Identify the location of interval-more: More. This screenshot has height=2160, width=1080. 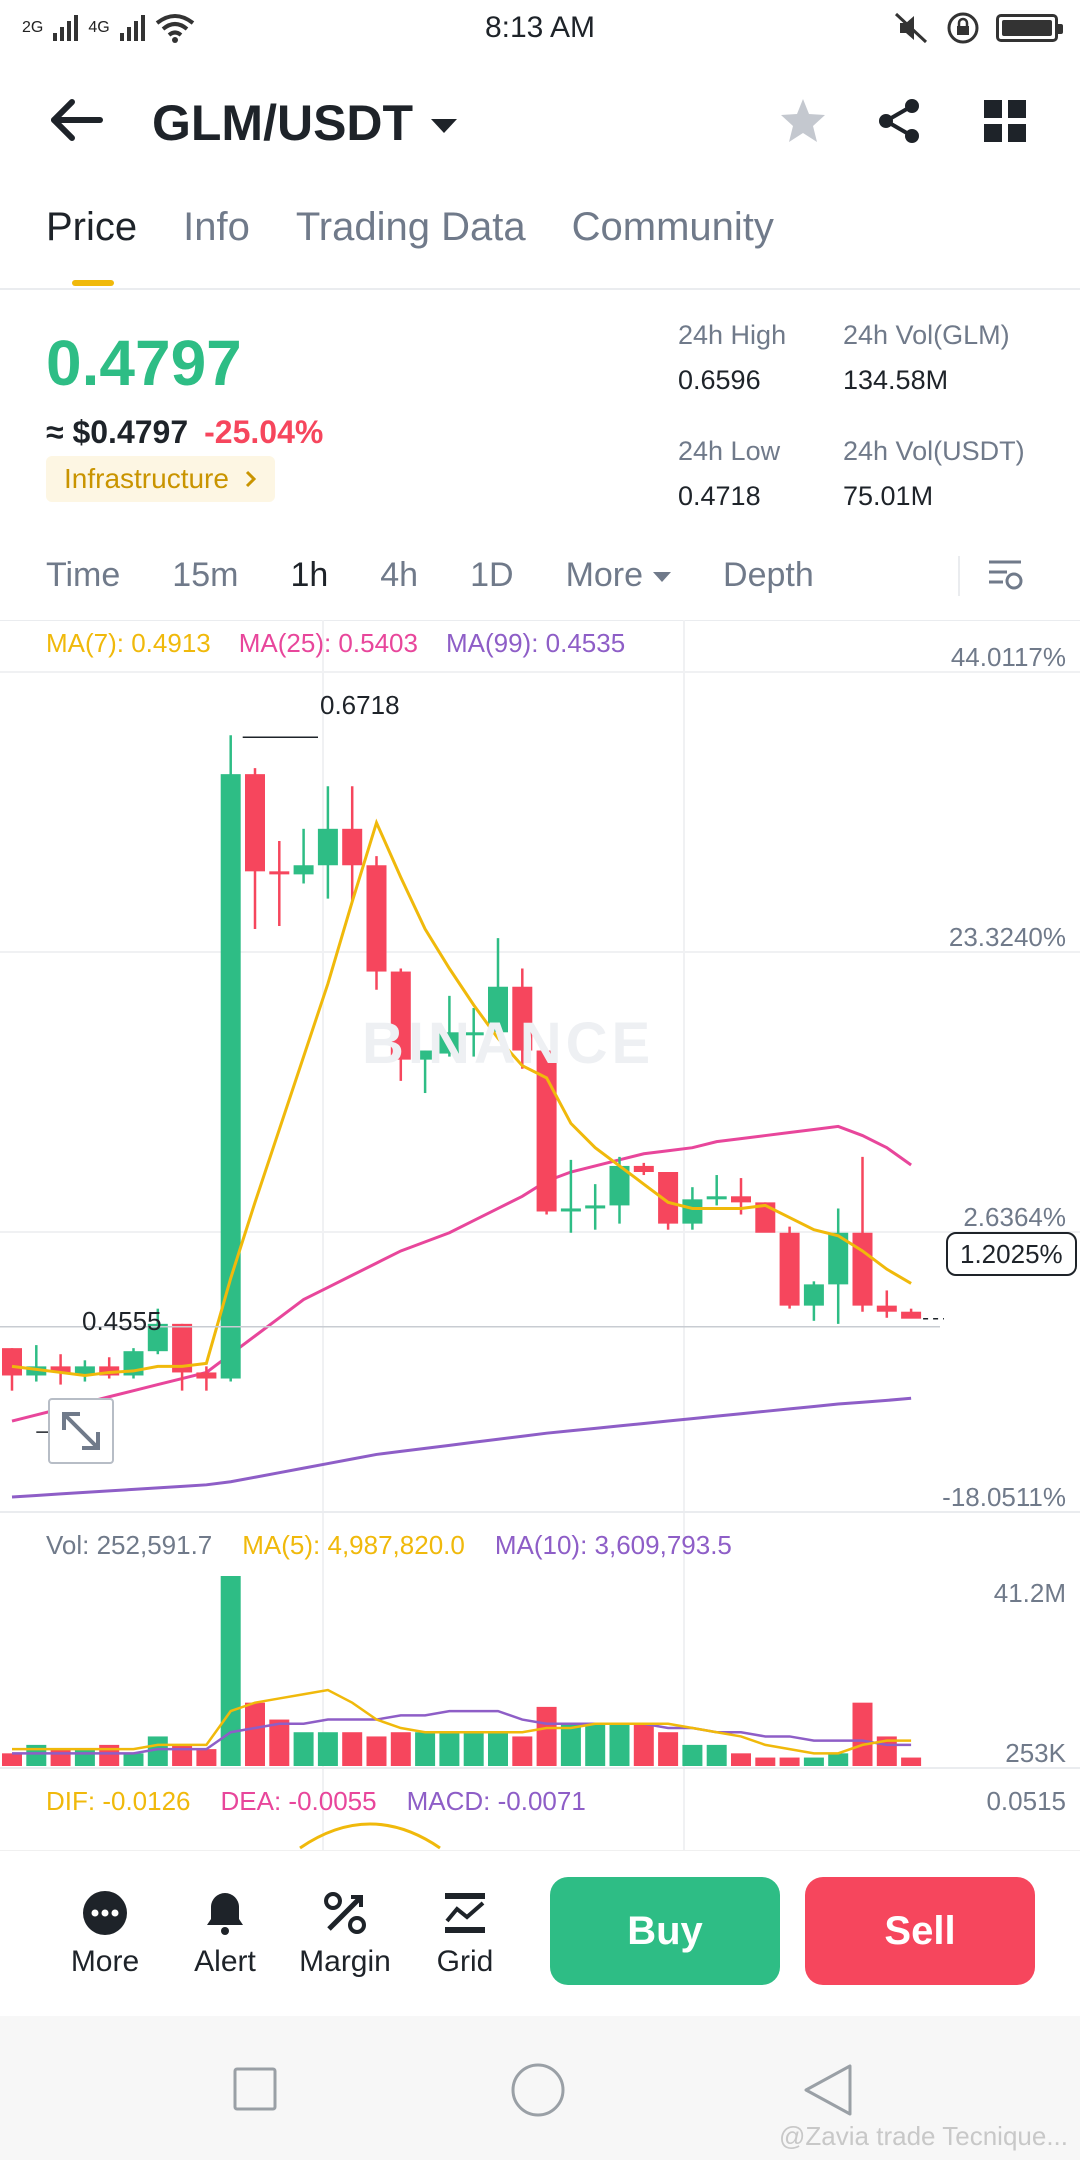
(618, 575).